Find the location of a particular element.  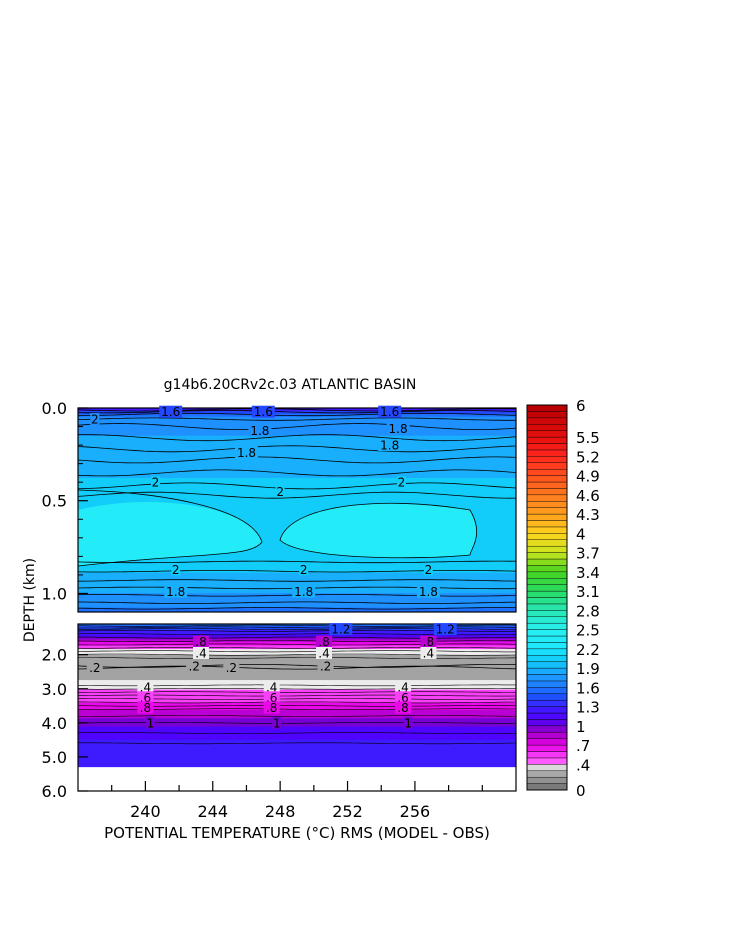

upper-panel-fill is located at coordinates (297, 510).